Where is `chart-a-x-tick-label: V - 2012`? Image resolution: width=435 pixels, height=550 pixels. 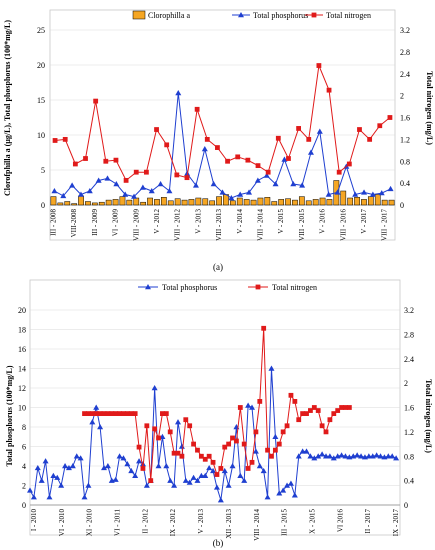
chart-a-x-tick-label: V - 2012 is located at coordinates (157, 221).